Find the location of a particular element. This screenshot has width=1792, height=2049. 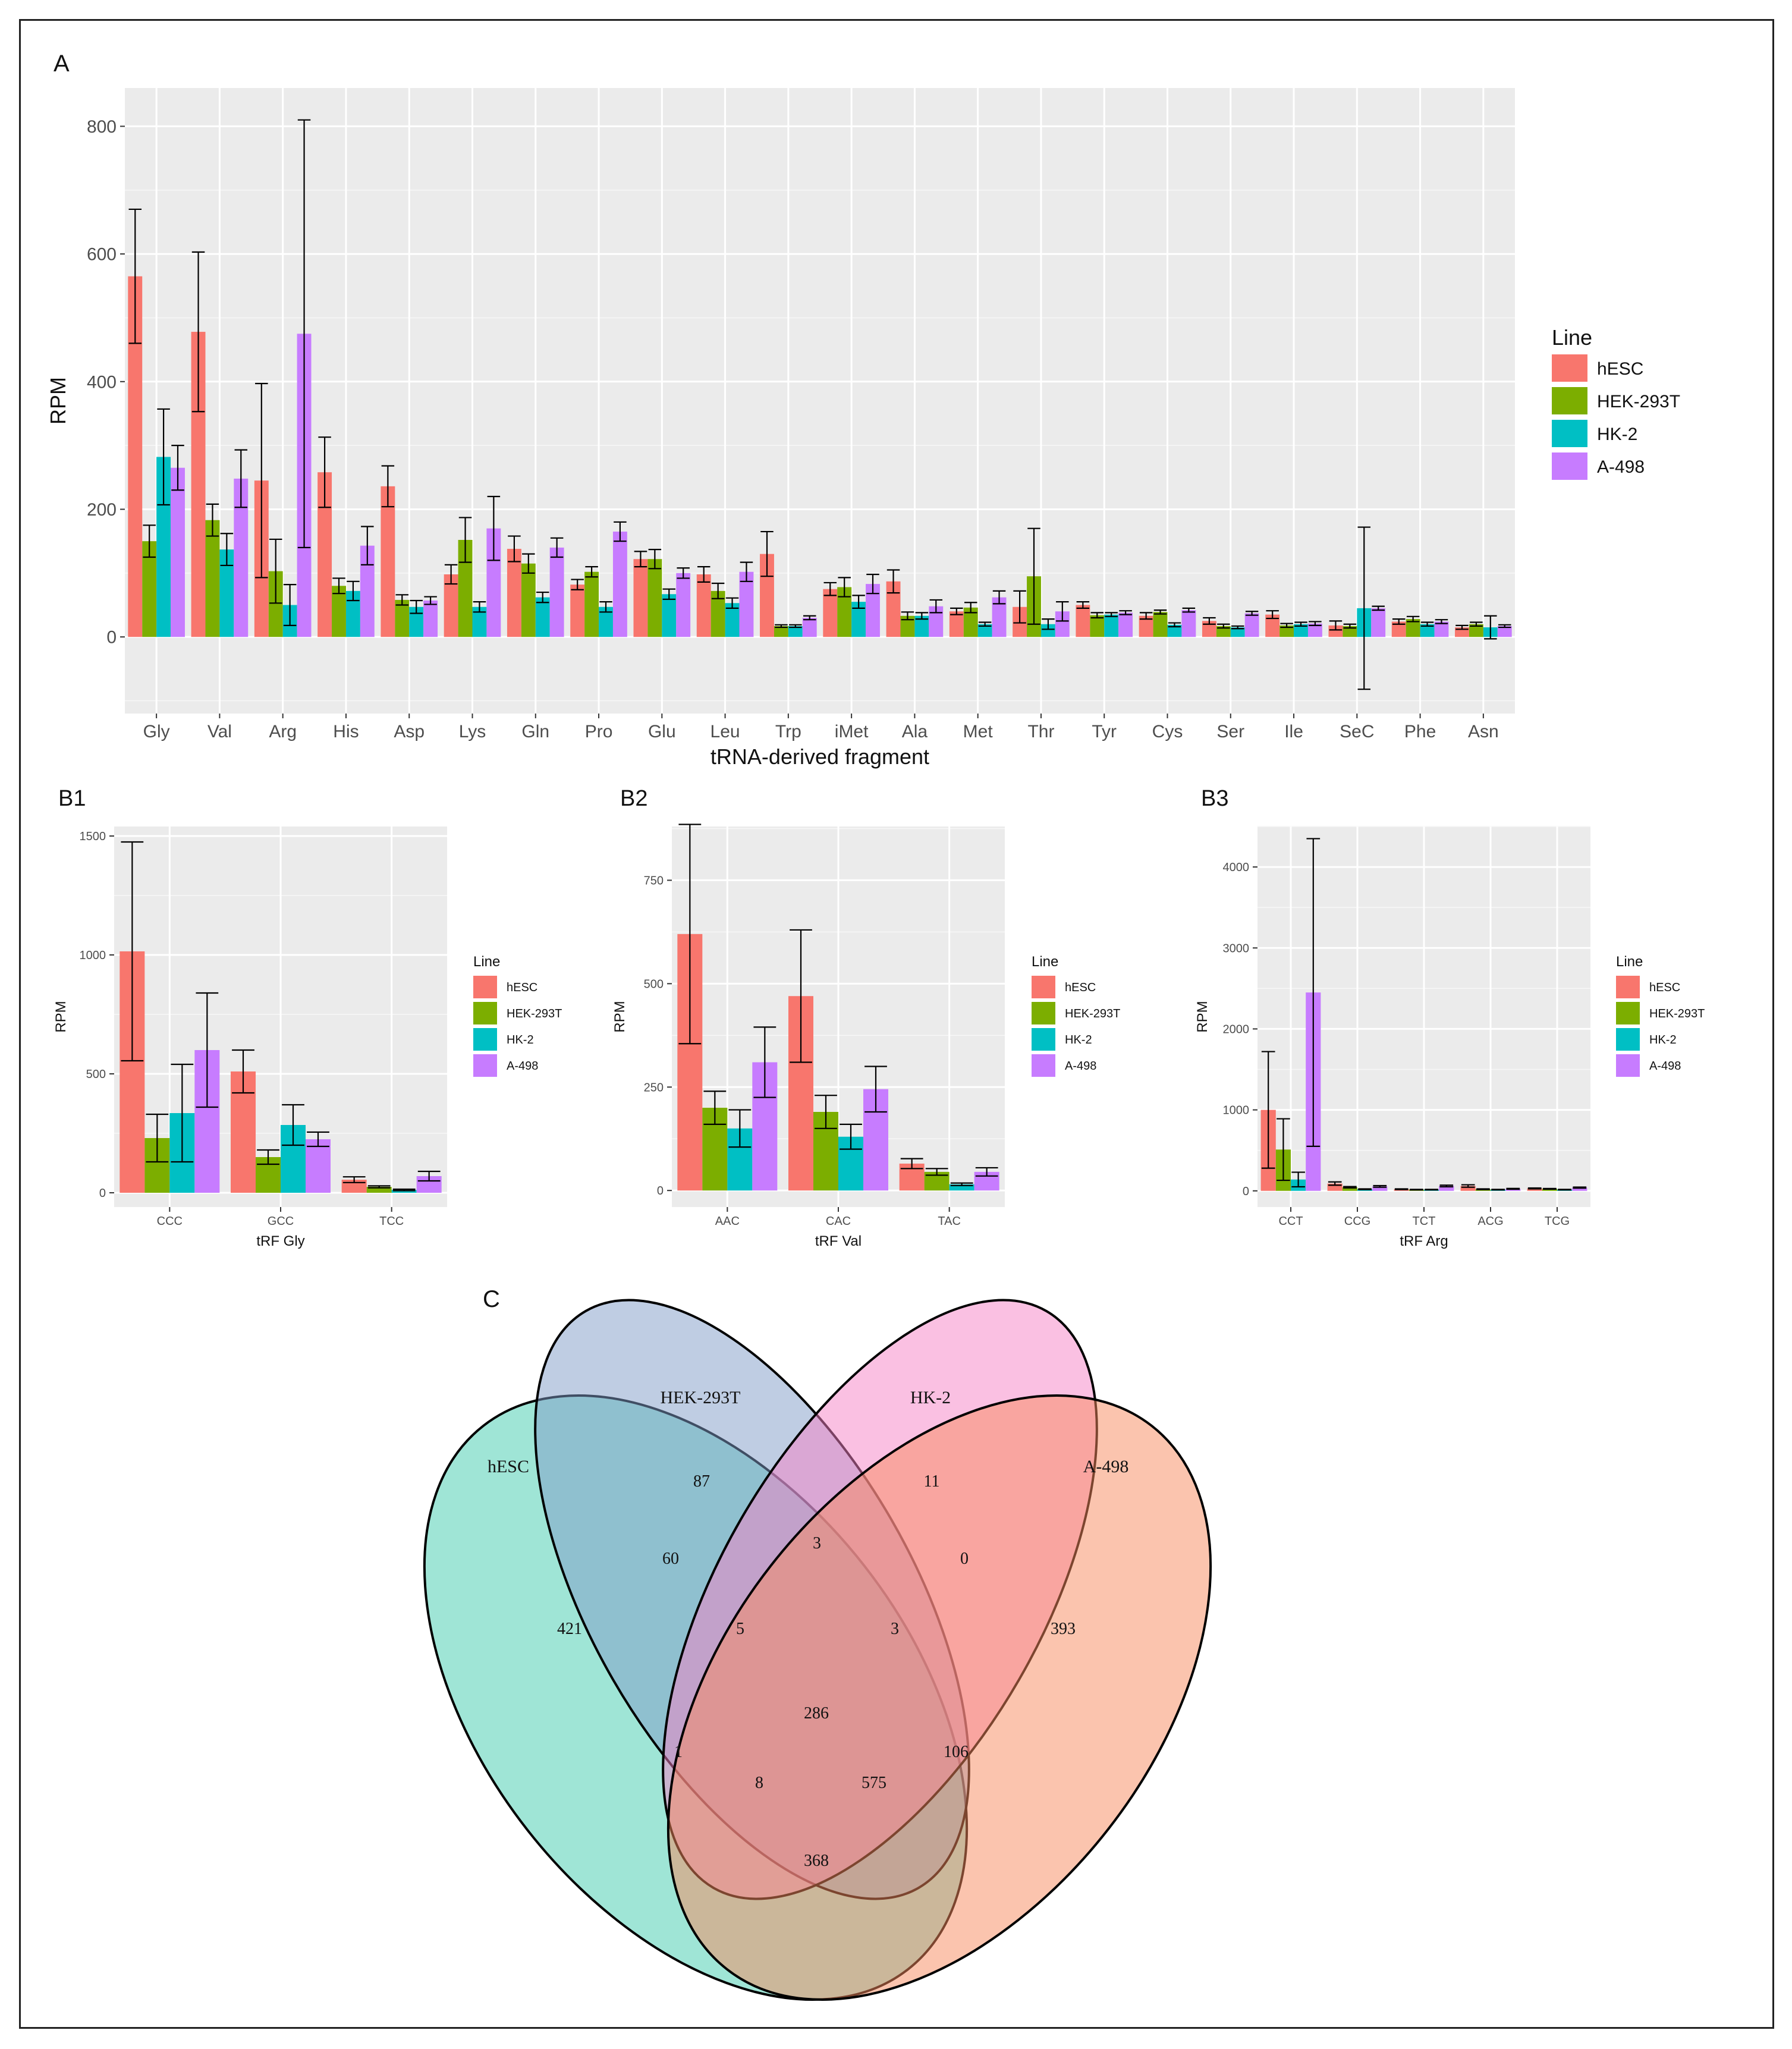

bar-hk-2-cys is located at coordinates (1174, 631).